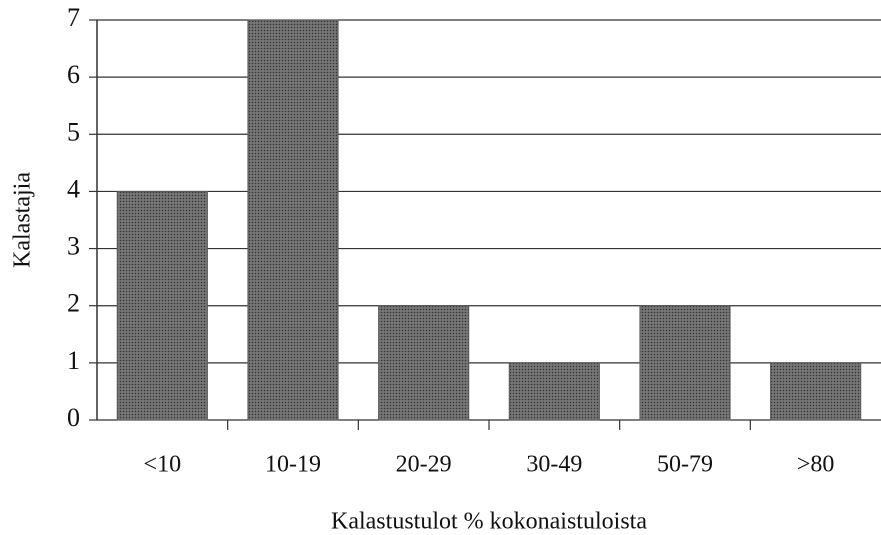 This screenshot has width=881, height=535. What do you see at coordinates (73, 131) in the screenshot?
I see `y-tick-label: 5` at bounding box center [73, 131].